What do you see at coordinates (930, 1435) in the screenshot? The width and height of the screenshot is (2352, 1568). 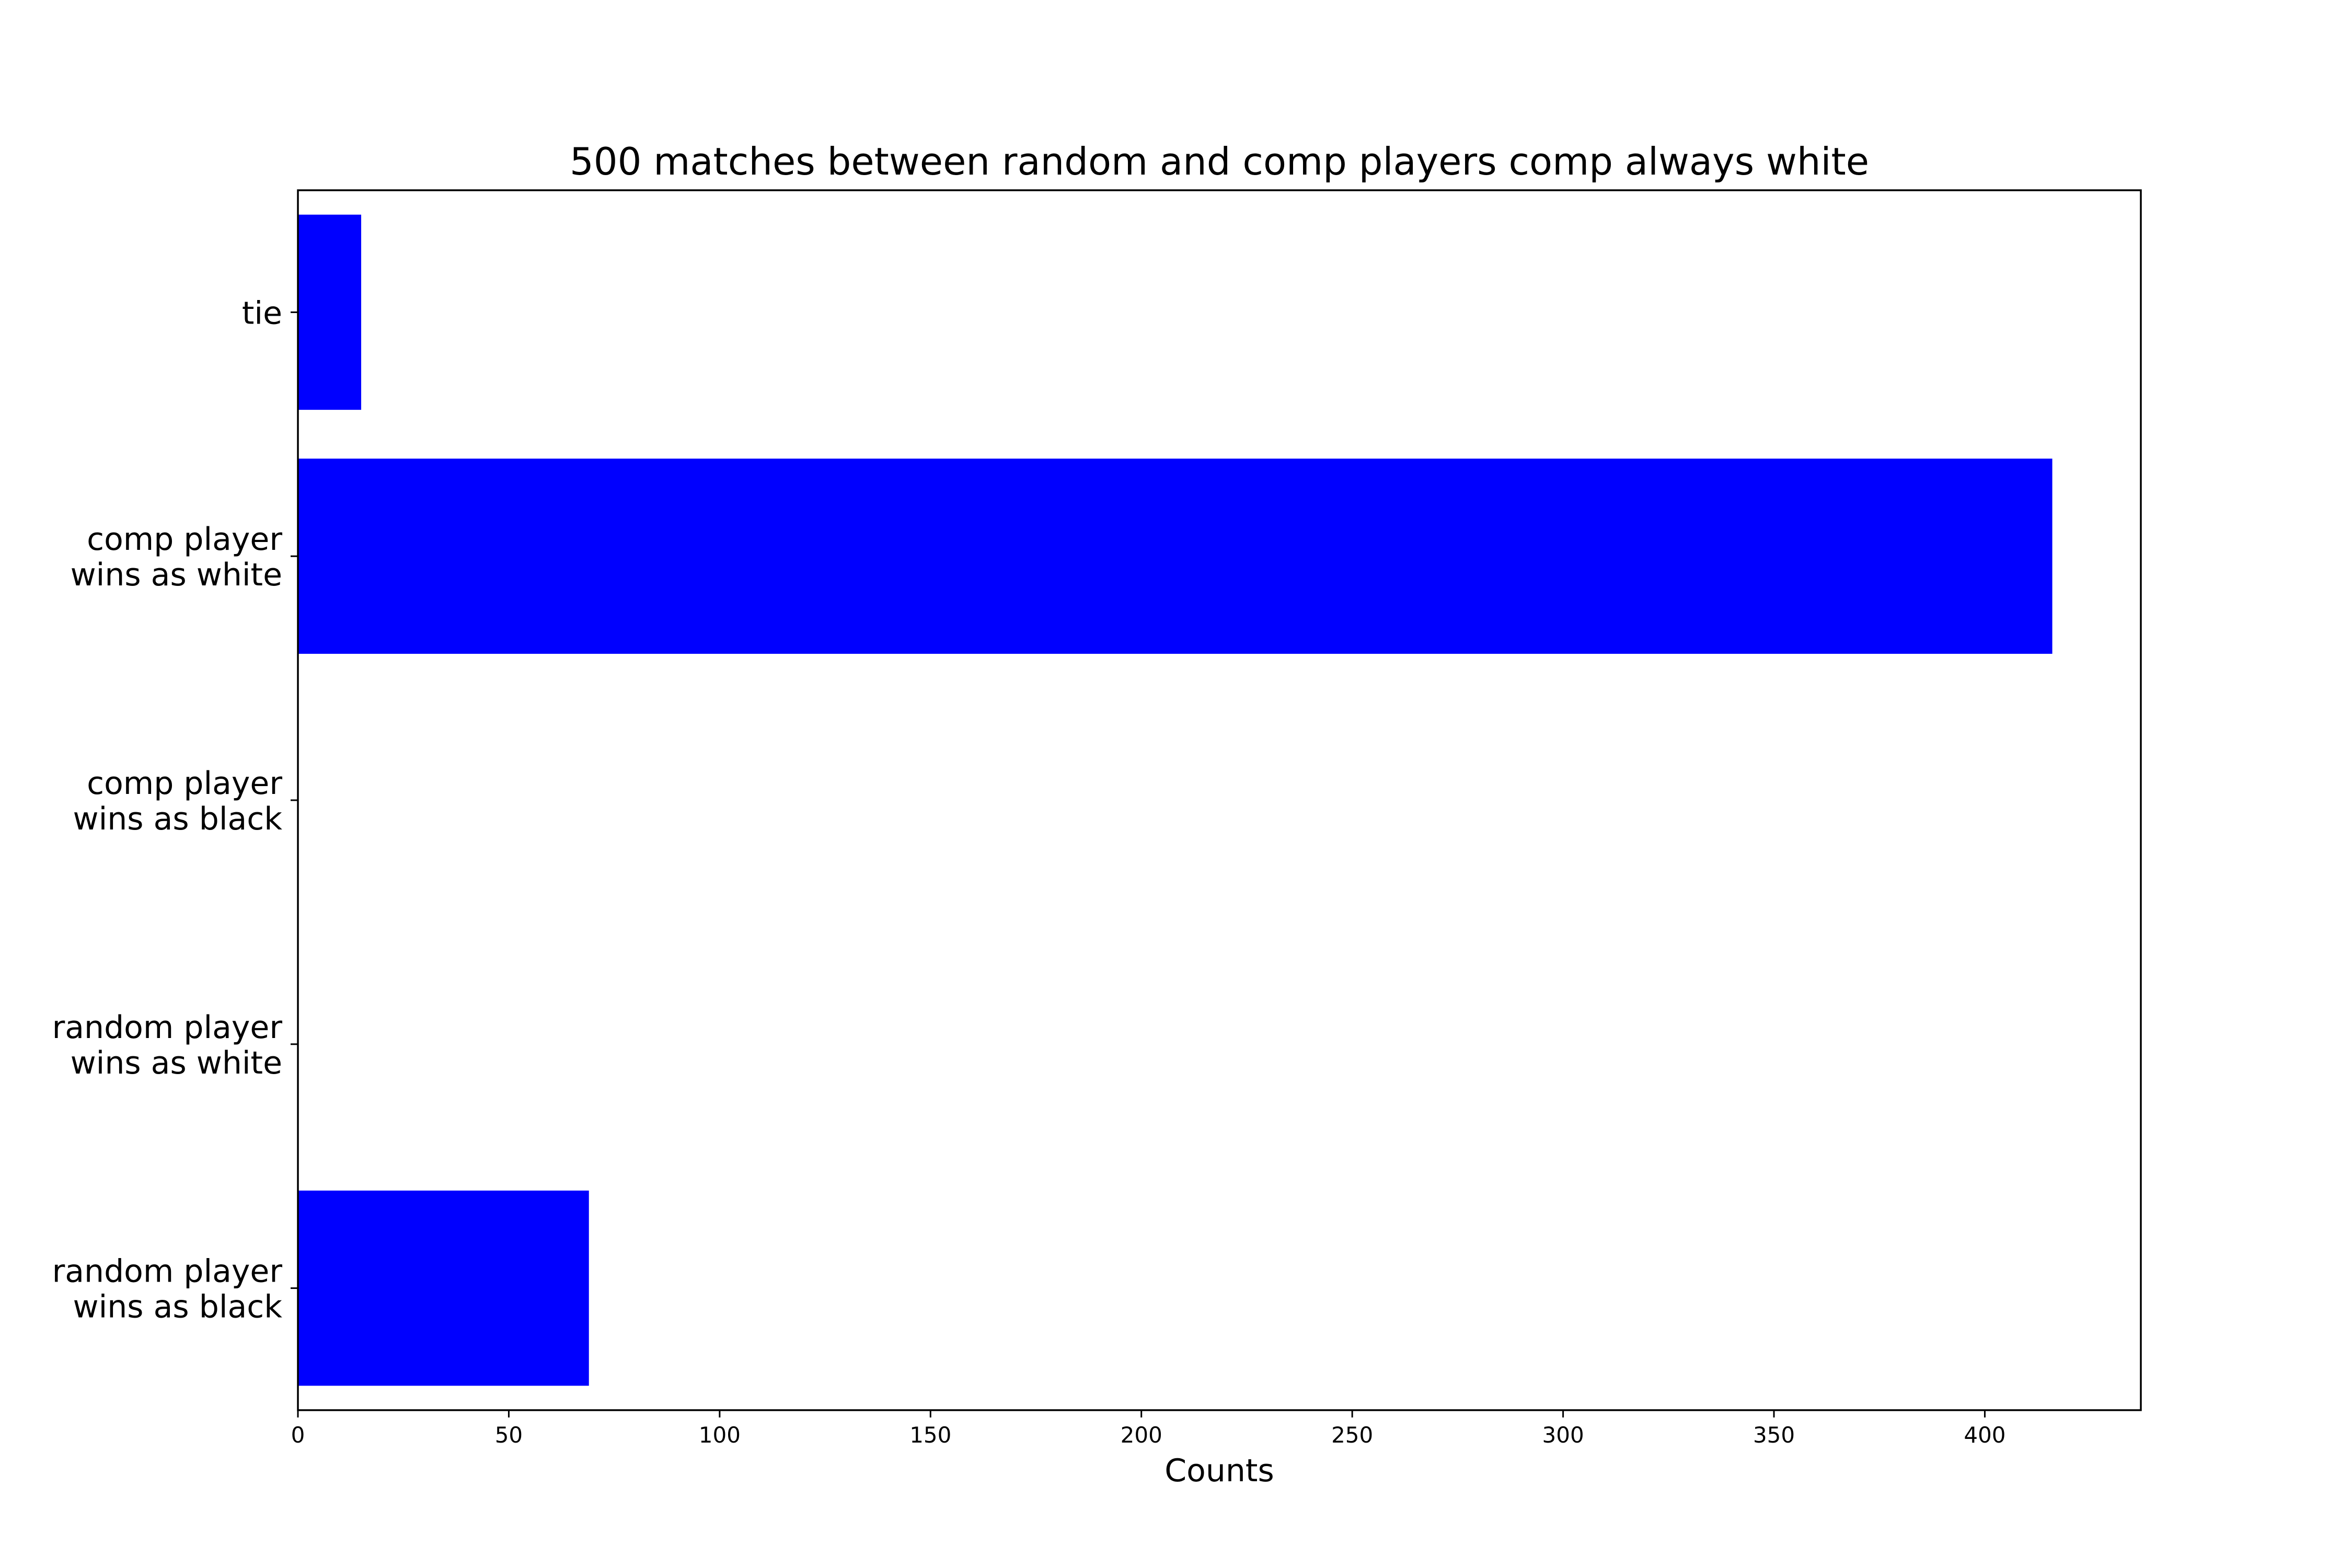 I see `x-tick-label: 150` at bounding box center [930, 1435].